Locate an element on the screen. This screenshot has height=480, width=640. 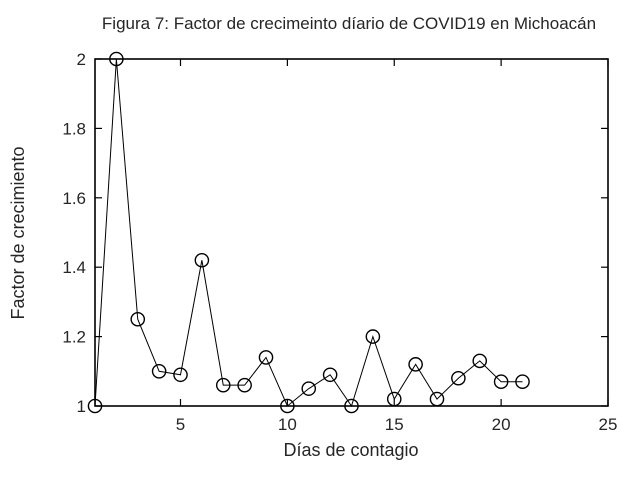
y-tick-label: 2 is located at coordinates (81, 59).